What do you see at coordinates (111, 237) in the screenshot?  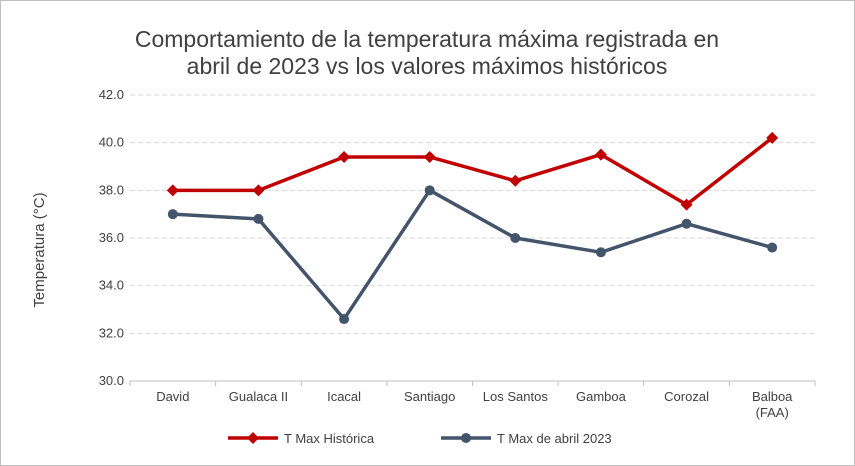 I see `y-tick-label: 36.0` at bounding box center [111, 237].